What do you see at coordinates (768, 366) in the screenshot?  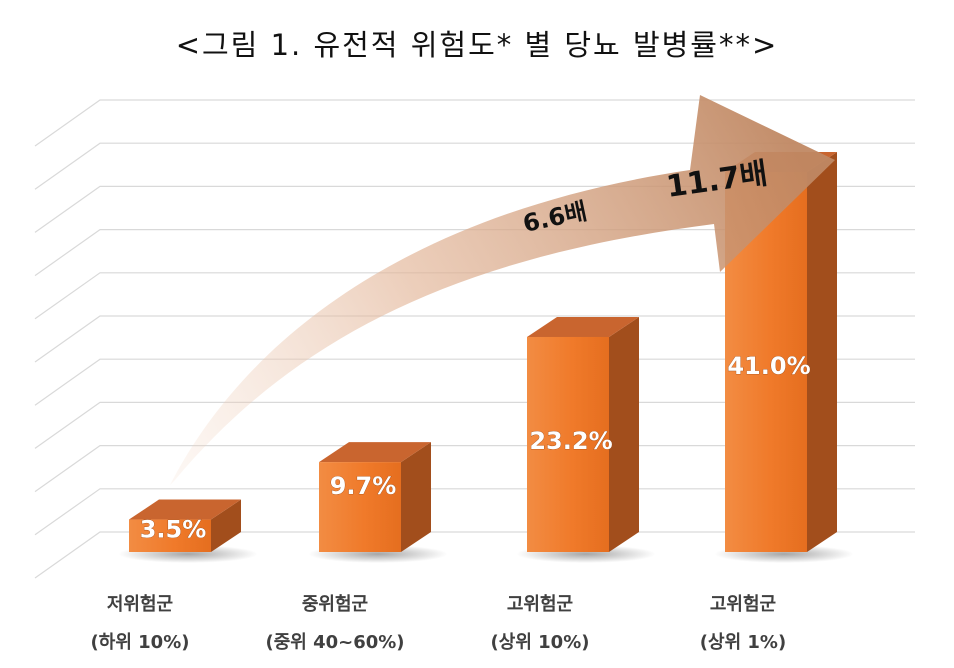 I see `data-label: 41.0%` at bounding box center [768, 366].